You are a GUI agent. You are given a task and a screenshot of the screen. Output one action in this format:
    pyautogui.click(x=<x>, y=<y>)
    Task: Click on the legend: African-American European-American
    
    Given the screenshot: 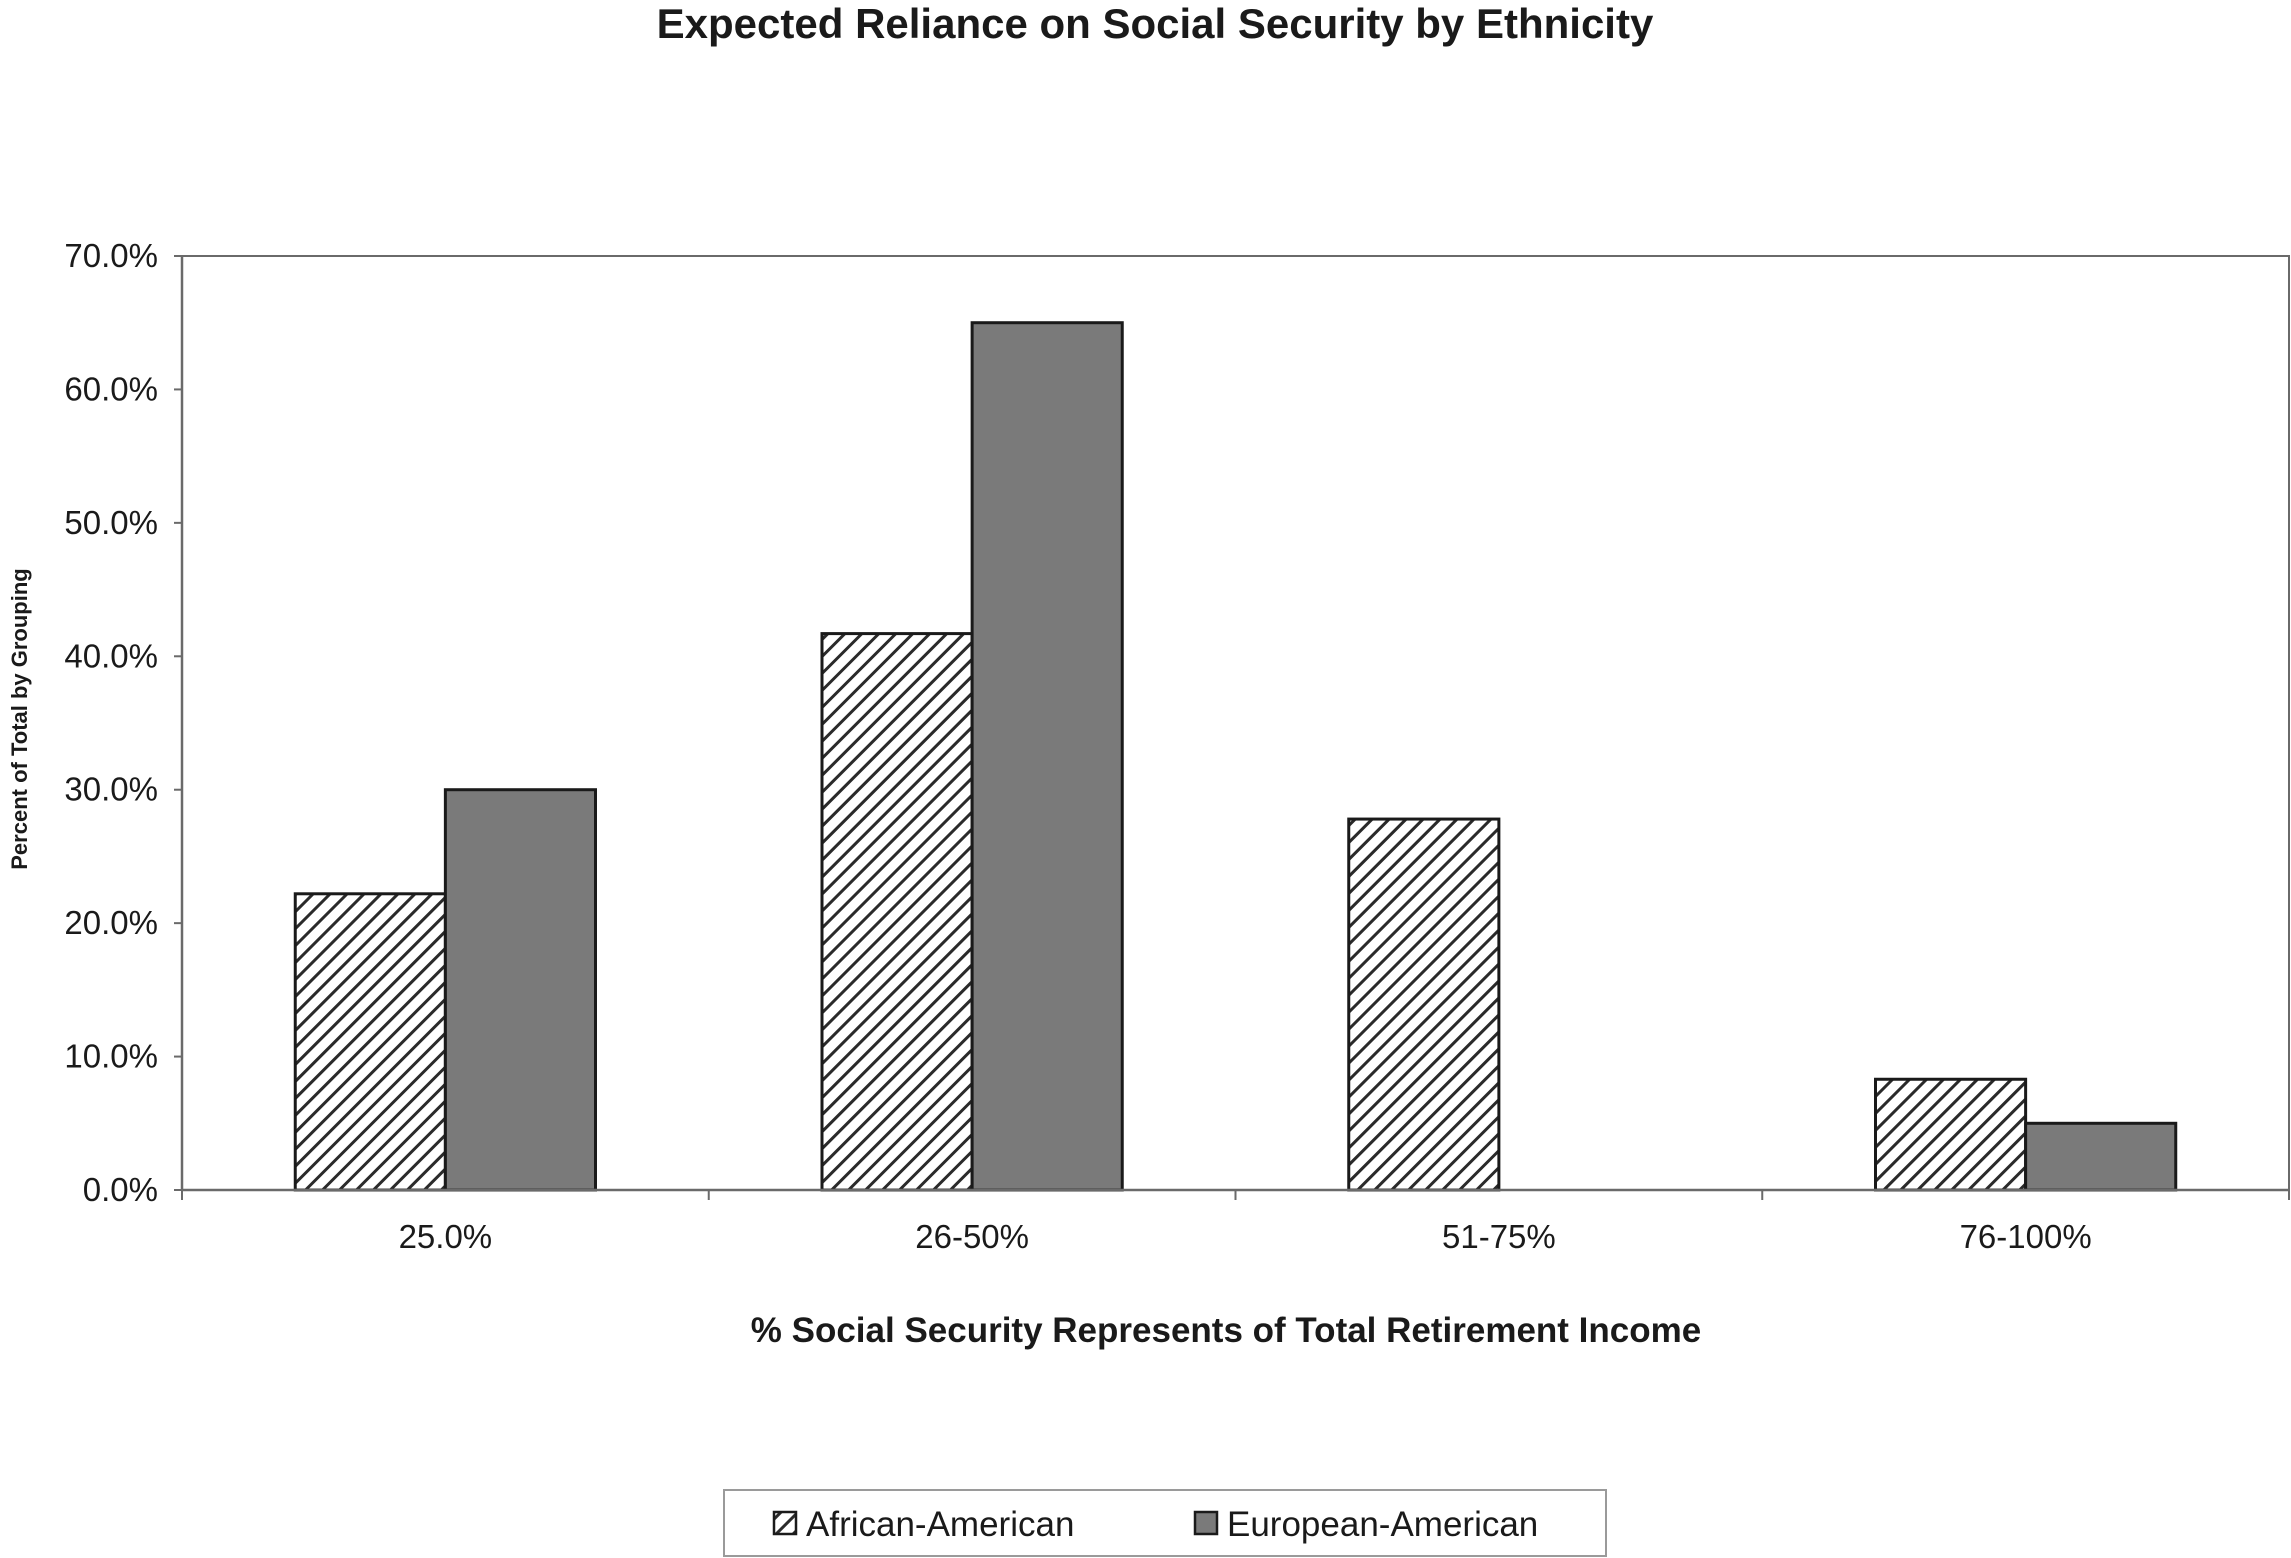 What is the action you would take?
    pyautogui.click(x=1165, y=1523)
    